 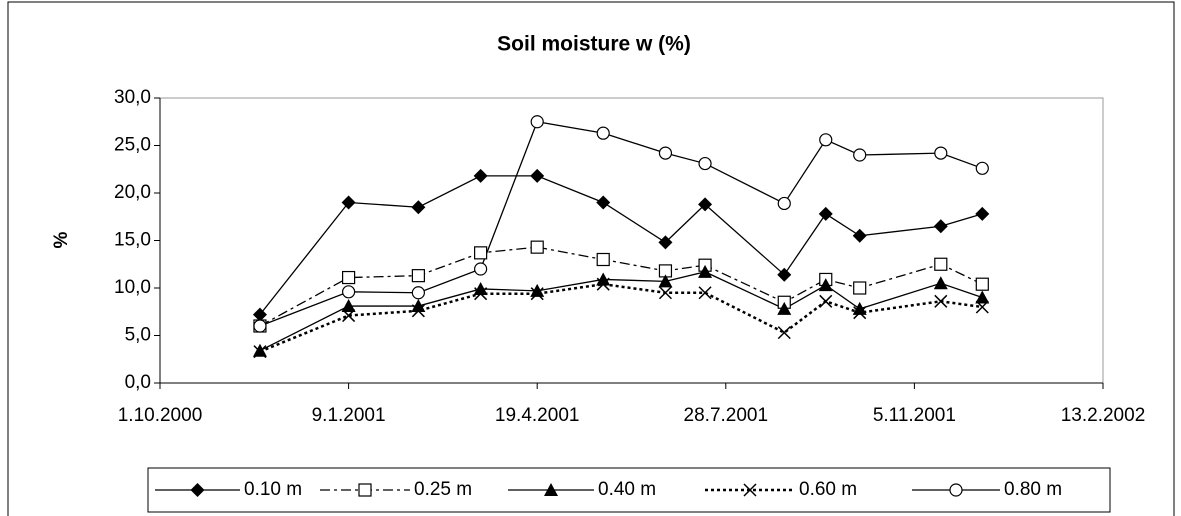 What do you see at coordinates (594, 44) in the screenshot?
I see `chart-title: Soil moisture w (%)` at bounding box center [594, 44].